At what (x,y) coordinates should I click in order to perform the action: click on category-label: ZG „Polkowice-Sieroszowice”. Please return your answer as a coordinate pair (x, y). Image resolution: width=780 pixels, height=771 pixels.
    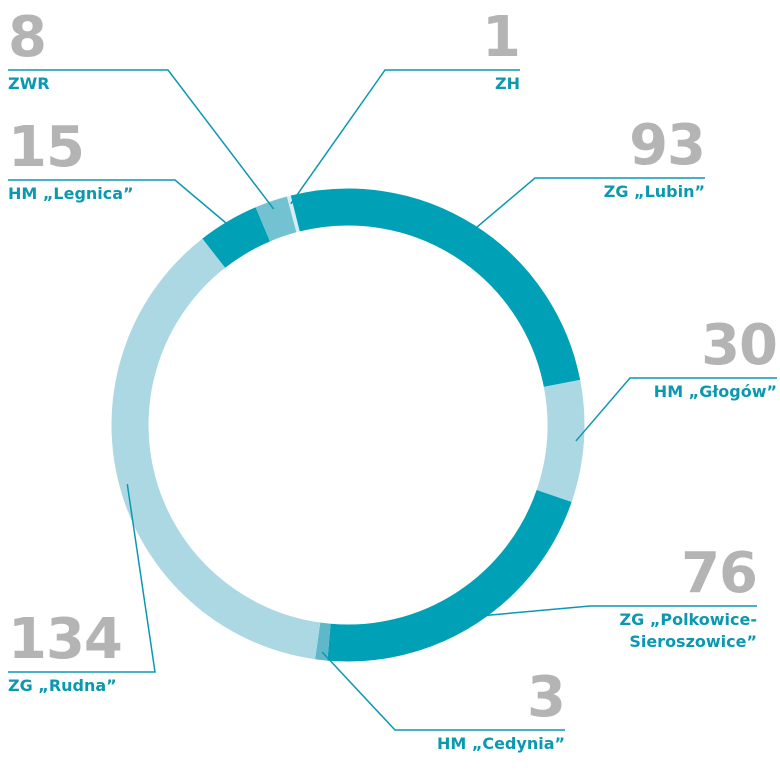
    Looking at the image, I should click on (688, 630).